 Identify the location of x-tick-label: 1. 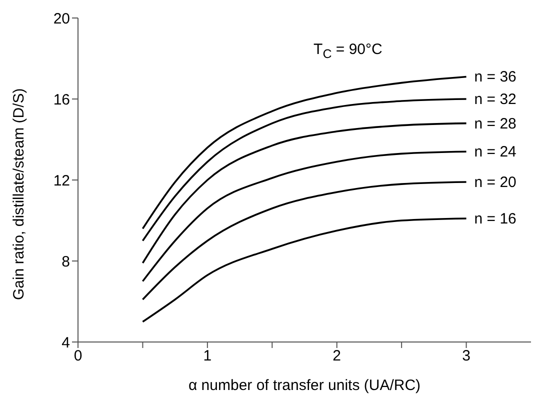
(207, 356).